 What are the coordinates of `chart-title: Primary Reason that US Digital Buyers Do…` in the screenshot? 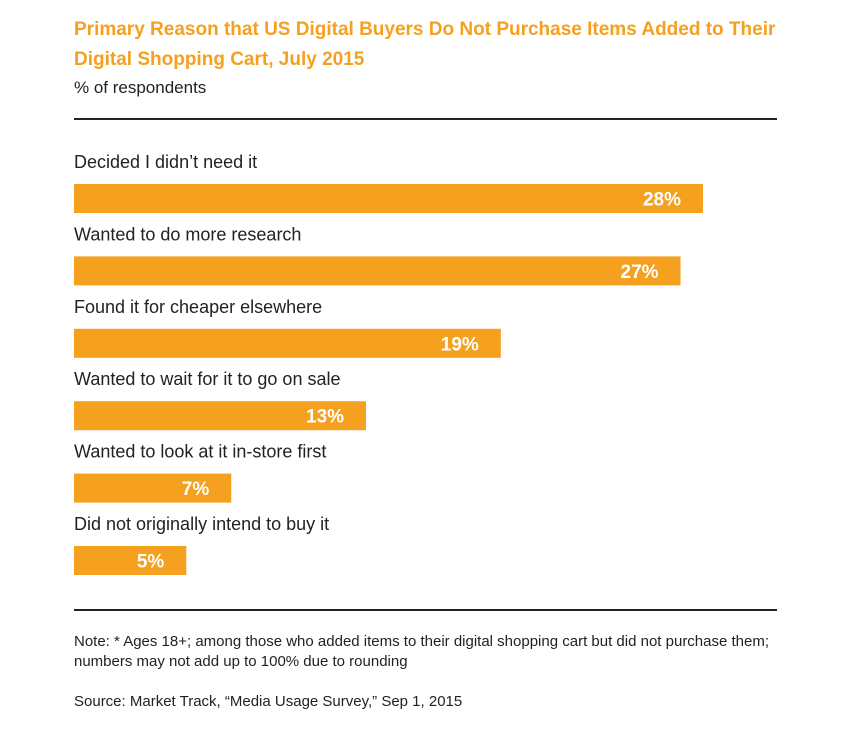 It's located at (425, 44).